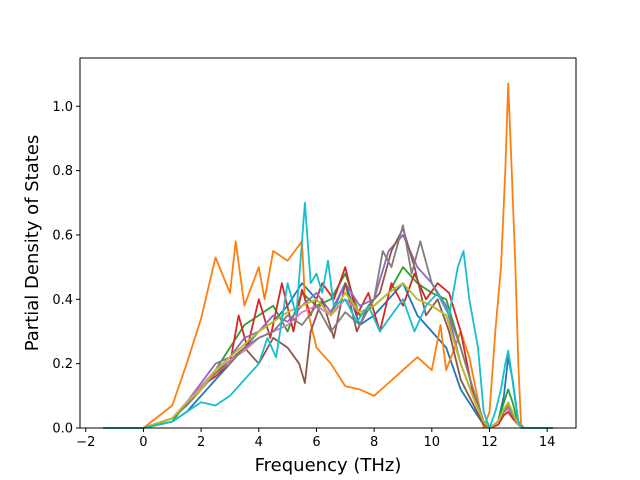 Image resolution: width=640 pixels, height=480 pixels. I want to click on y-tick-label: 1.0, so click(62, 107).